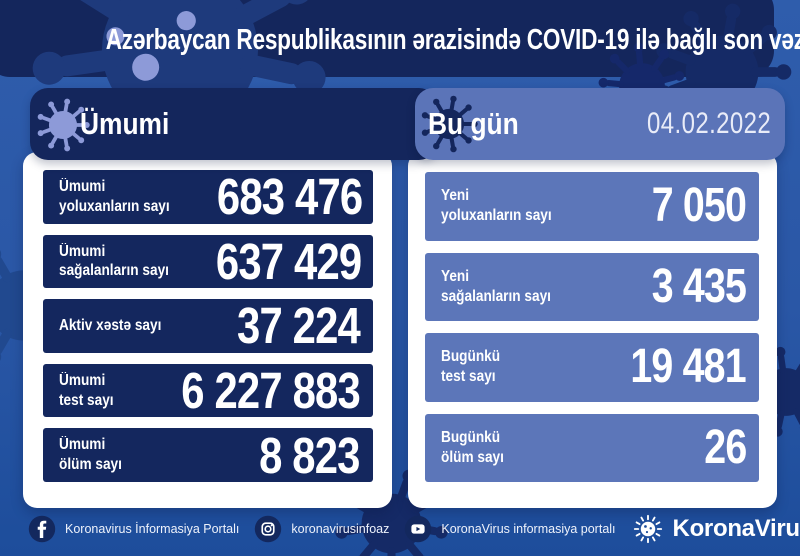 This screenshot has height=556, width=800. I want to click on stat-value: 7 050, so click(699, 206).